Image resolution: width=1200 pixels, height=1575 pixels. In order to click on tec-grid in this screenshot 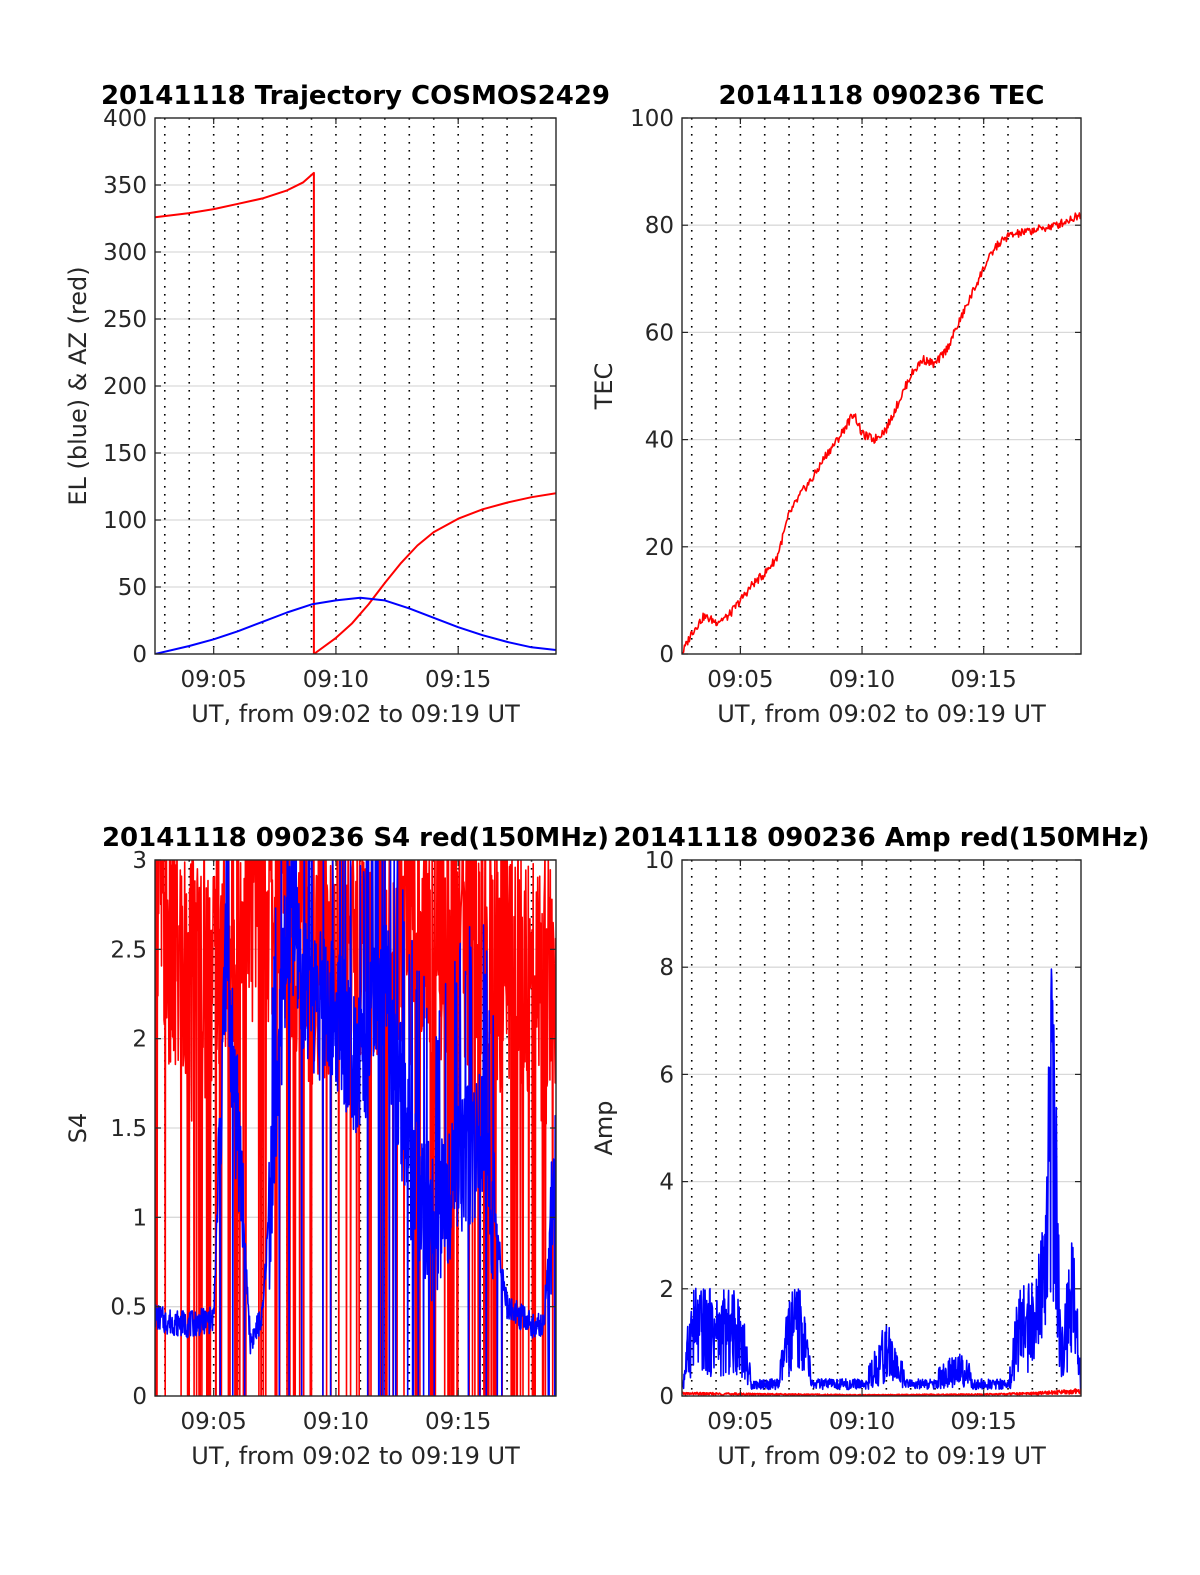, I will do `click(881, 386)`.